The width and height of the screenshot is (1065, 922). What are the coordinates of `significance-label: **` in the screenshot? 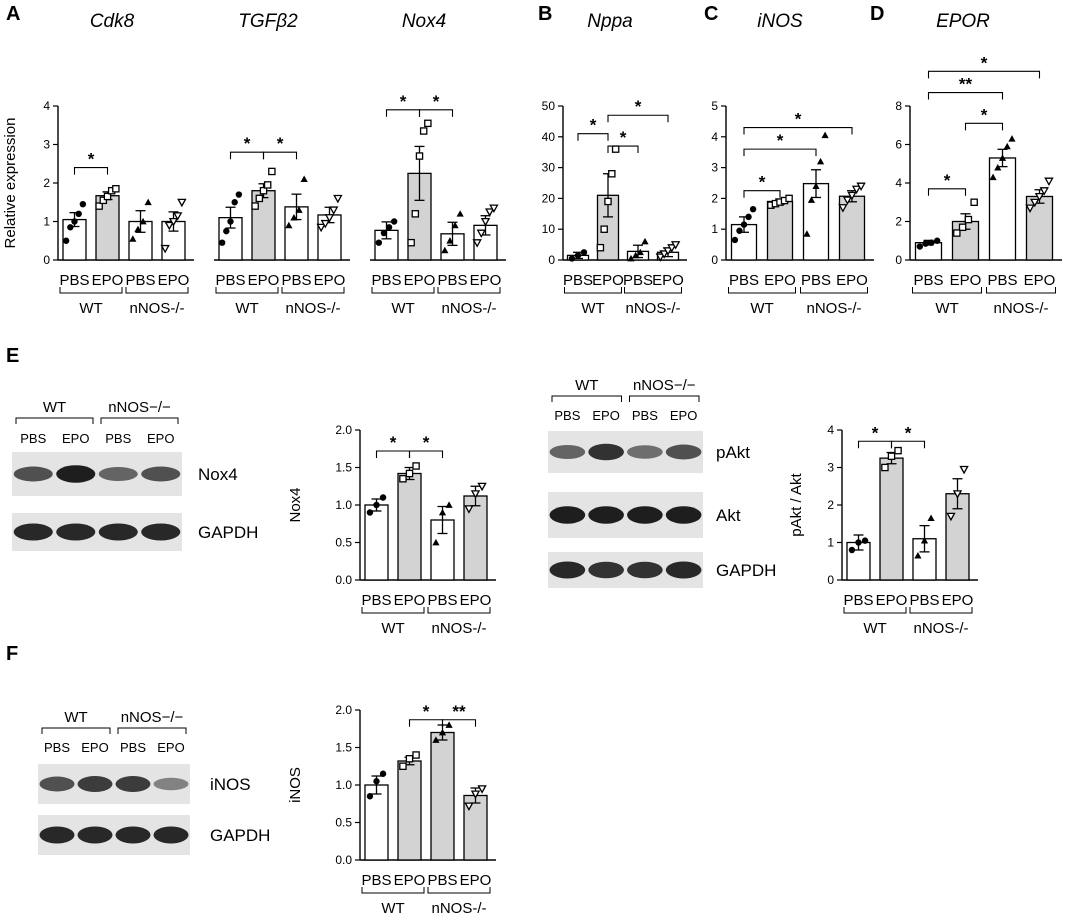 It's located at (966, 84).